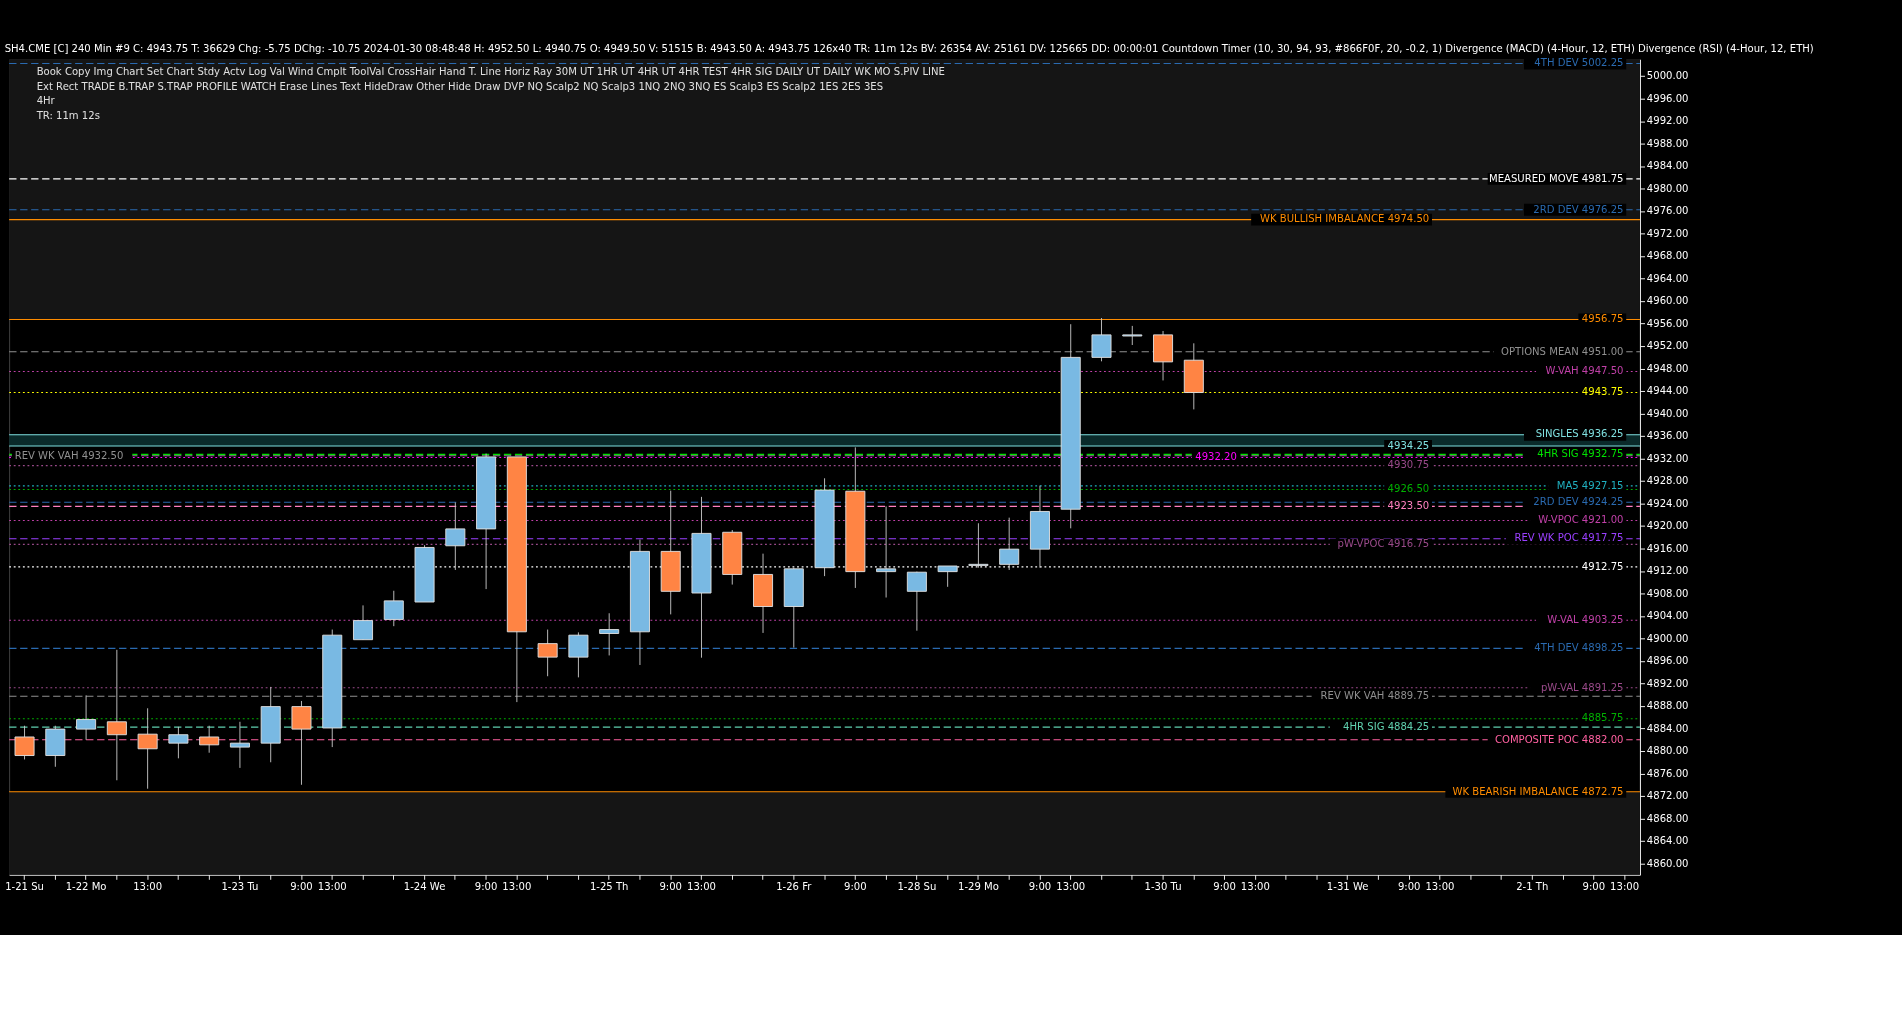 Image resolution: width=1902 pixels, height=1014 pixels. What do you see at coordinates (1667, 751) in the screenshot?
I see `y-tick-label: 4880.00` at bounding box center [1667, 751].